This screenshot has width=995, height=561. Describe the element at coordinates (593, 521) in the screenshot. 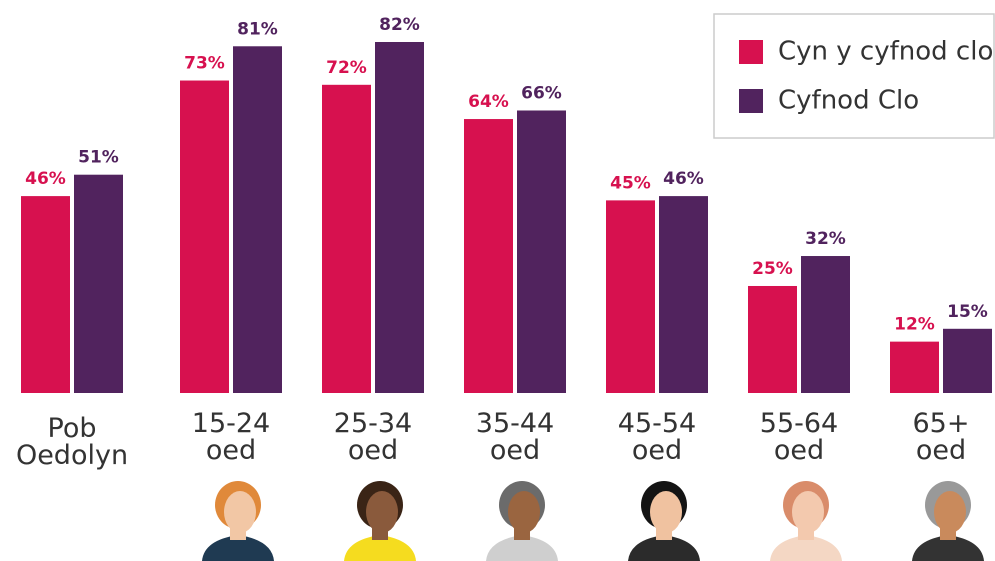

I see `illustrations` at that location.